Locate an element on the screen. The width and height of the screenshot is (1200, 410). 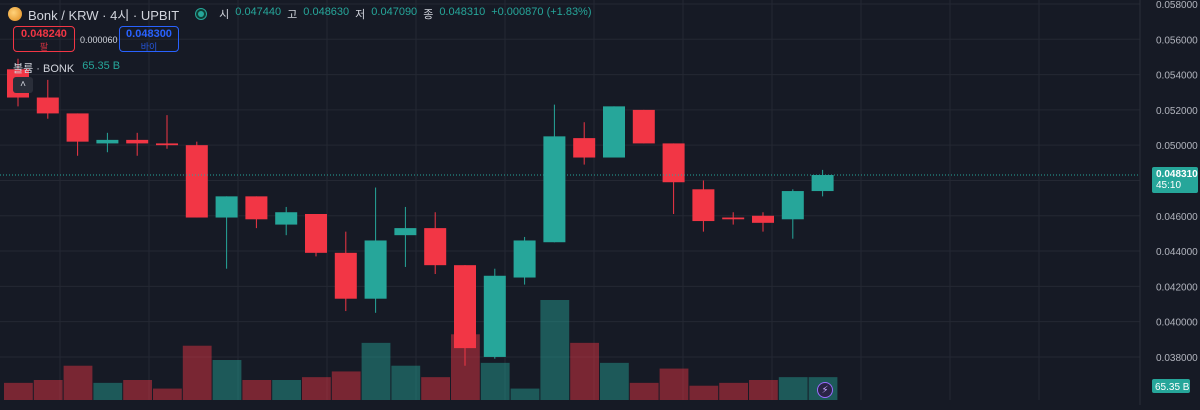
chevron-up-icon: ˄ is located at coordinates (23, 84).